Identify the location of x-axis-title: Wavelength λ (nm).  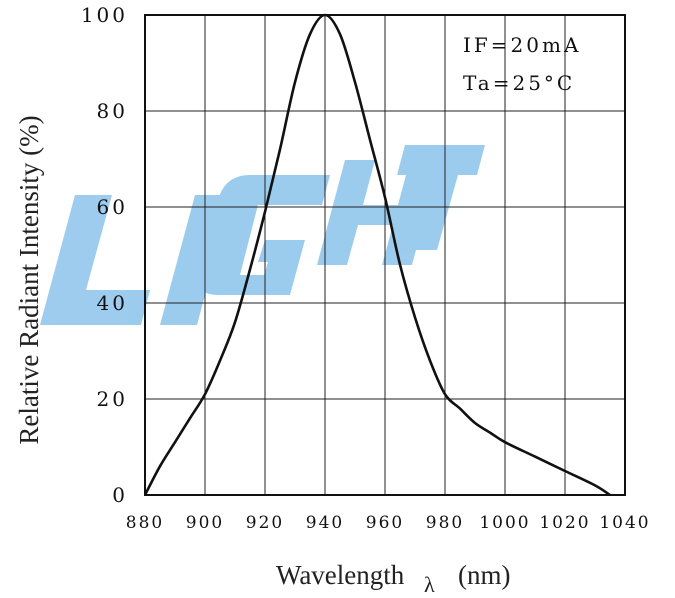
(393, 578).